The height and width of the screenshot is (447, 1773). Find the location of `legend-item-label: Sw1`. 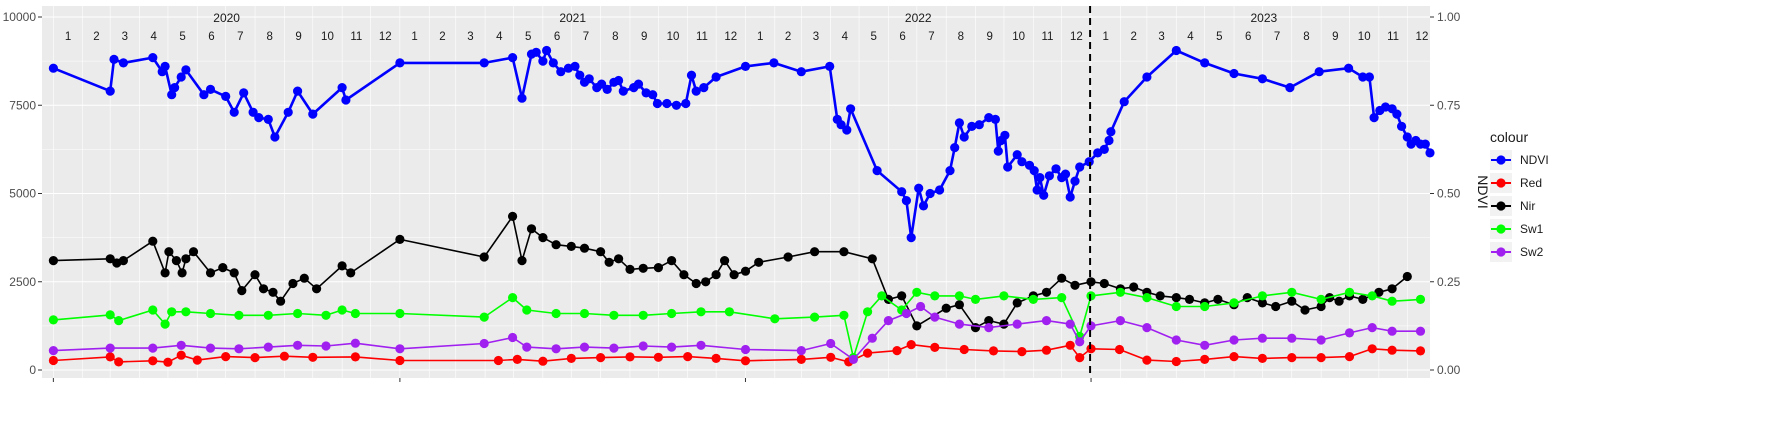

legend-item-label: Sw1 is located at coordinates (1532, 229).